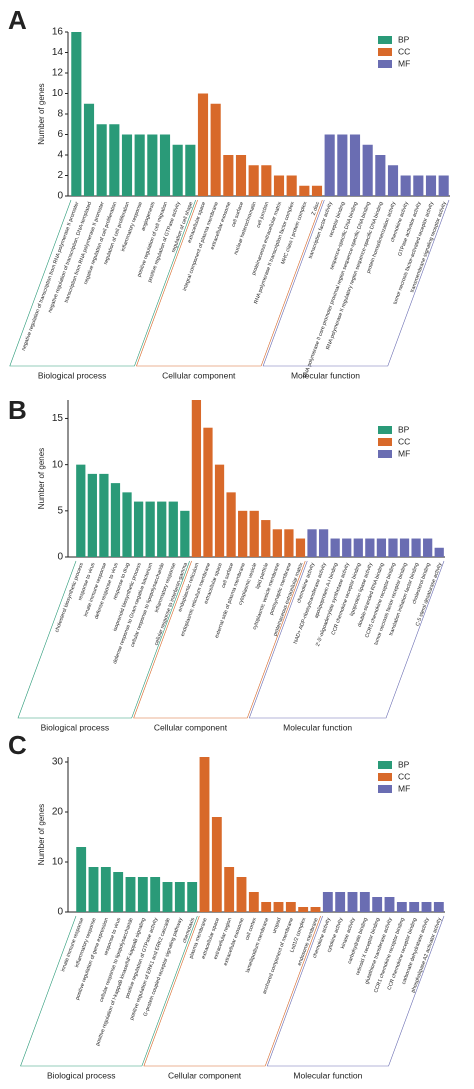 The height and width of the screenshot is (1089, 474). What do you see at coordinates (316, 208) in the screenshot?
I see `x-tick-label: Z disc` at bounding box center [316, 208].